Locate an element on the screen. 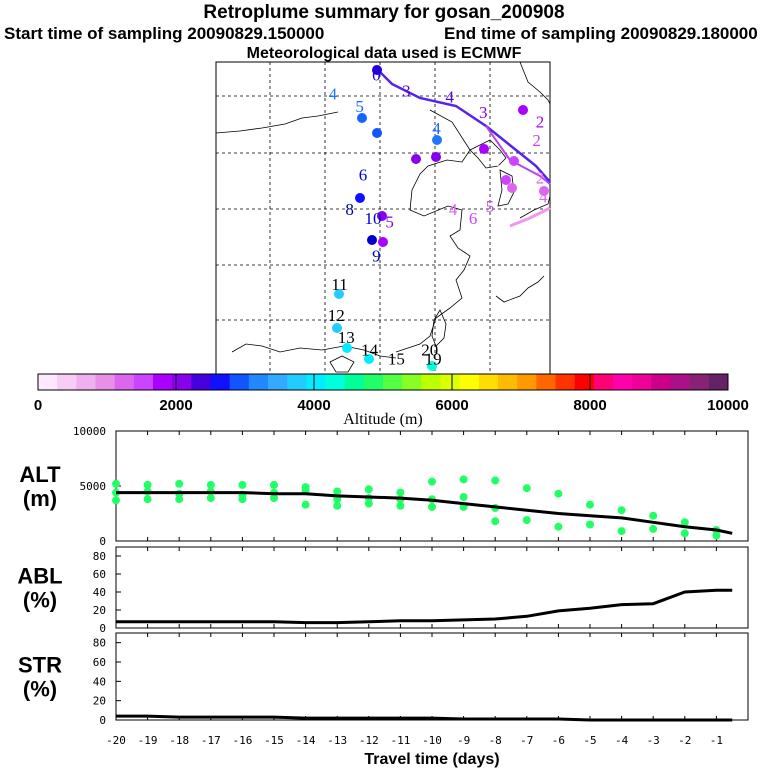  x-tick-label: -9 is located at coordinates (463, 740).